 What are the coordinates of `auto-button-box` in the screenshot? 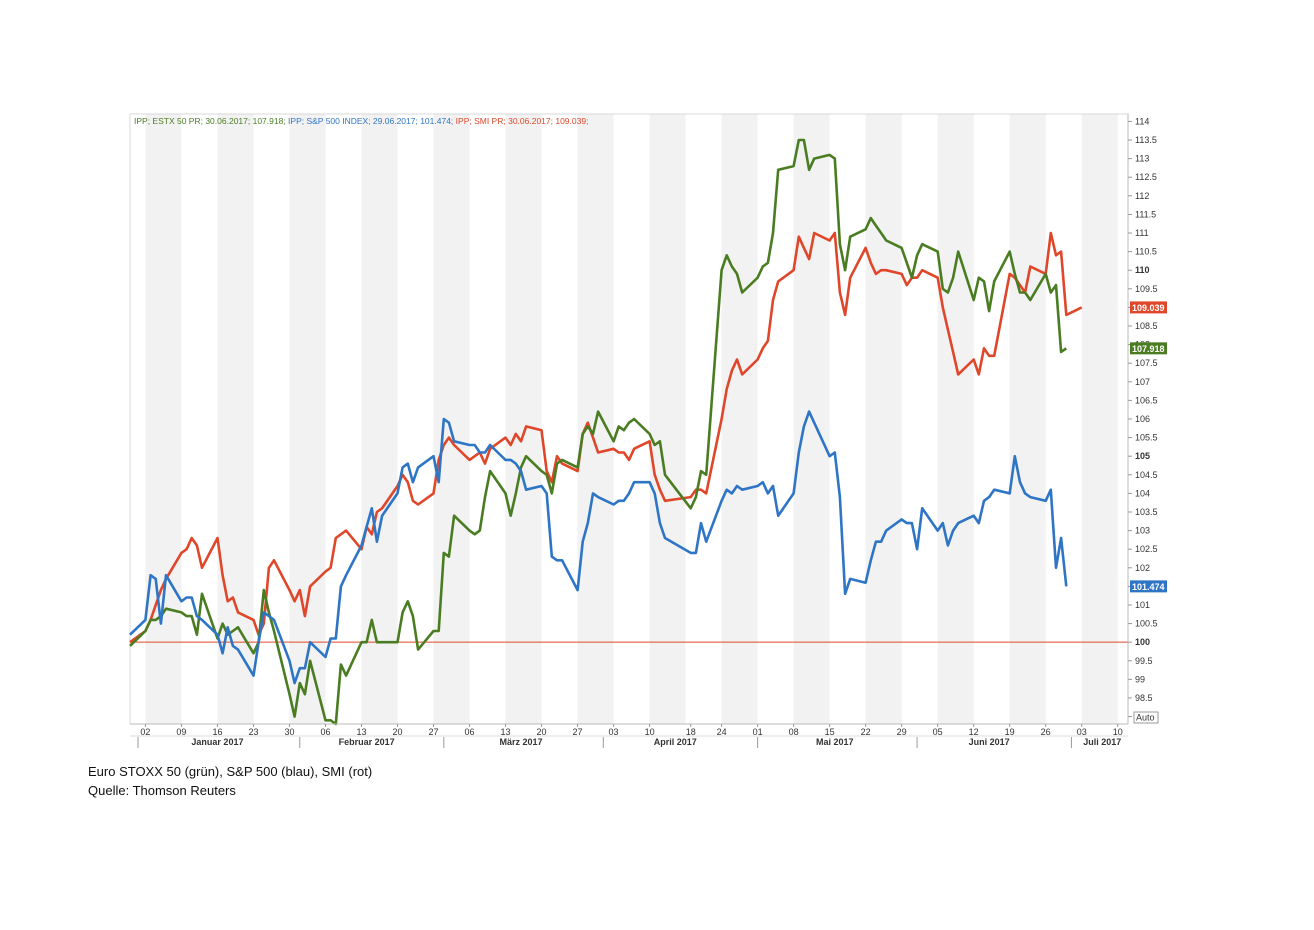 It's located at (1146, 717).